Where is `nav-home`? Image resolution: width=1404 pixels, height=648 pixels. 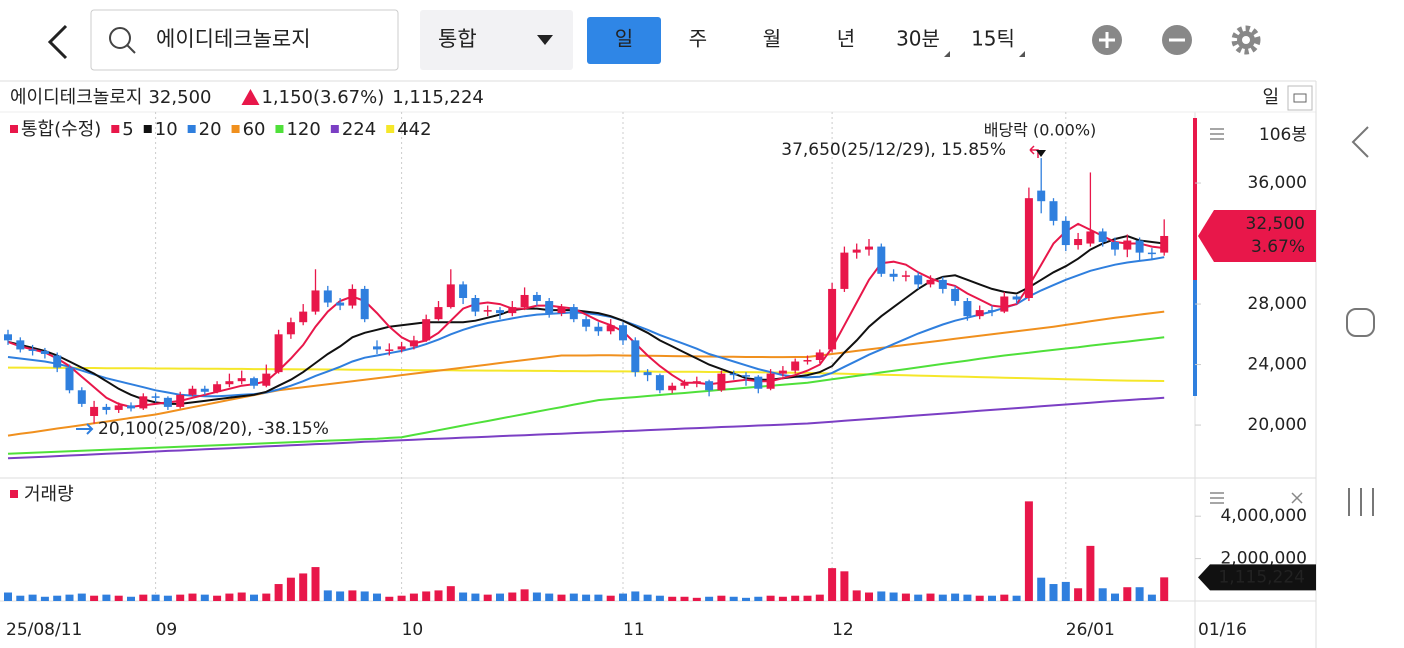
nav-home is located at coordinates (1360, 322).